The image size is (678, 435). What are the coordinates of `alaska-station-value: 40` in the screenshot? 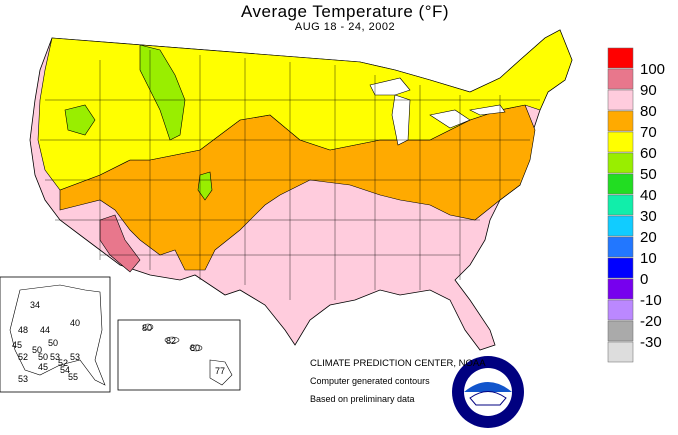 It's located at (75, 323).